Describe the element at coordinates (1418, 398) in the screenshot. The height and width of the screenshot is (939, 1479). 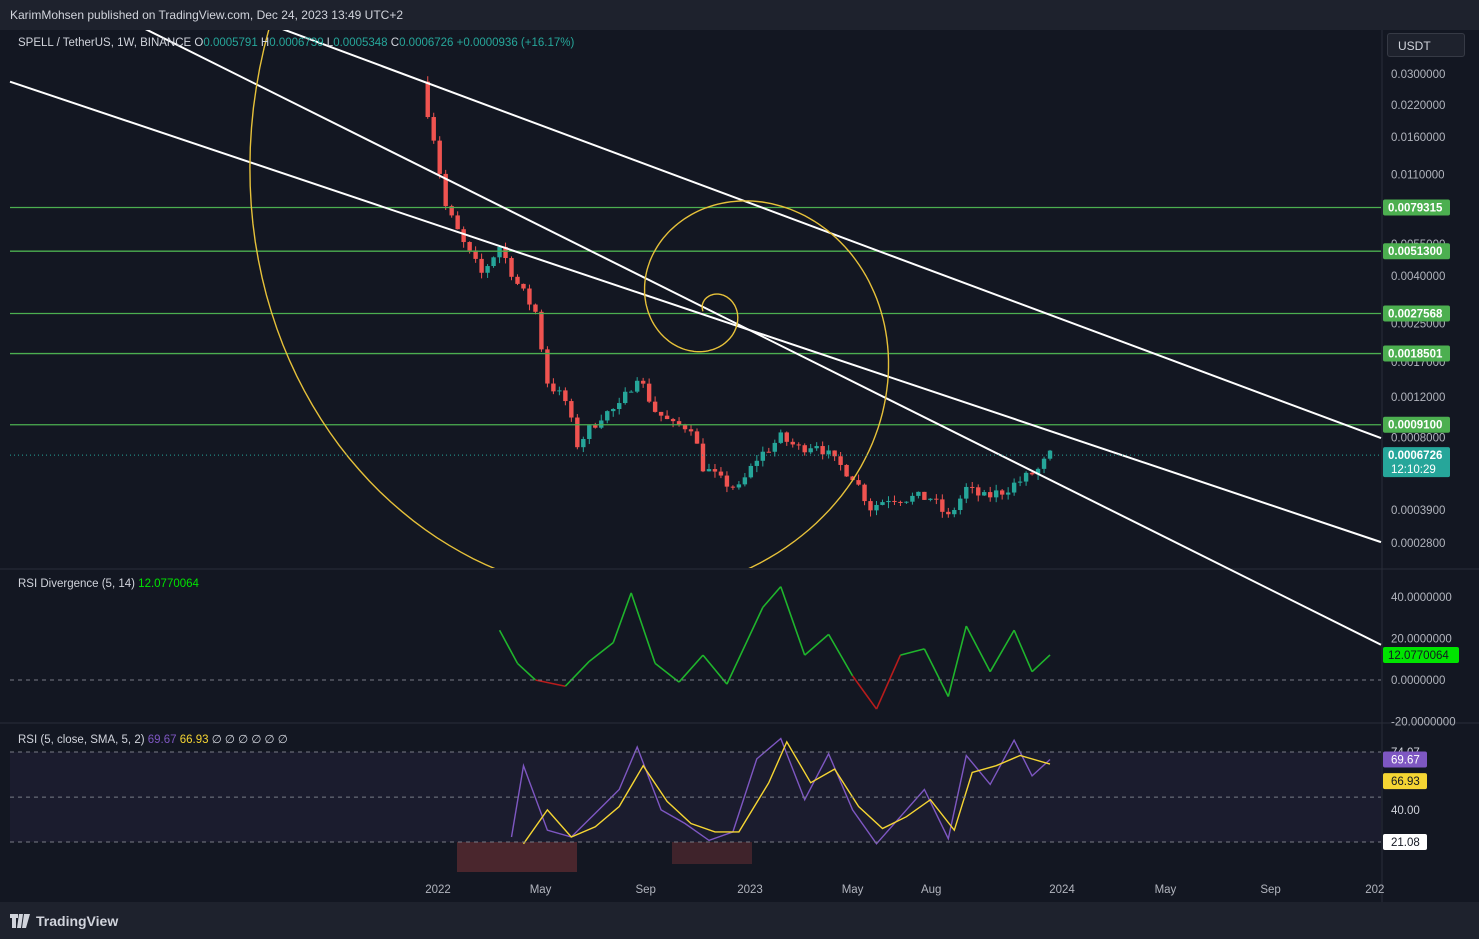
I see `price-tick-label: 0.0012000` at that location.